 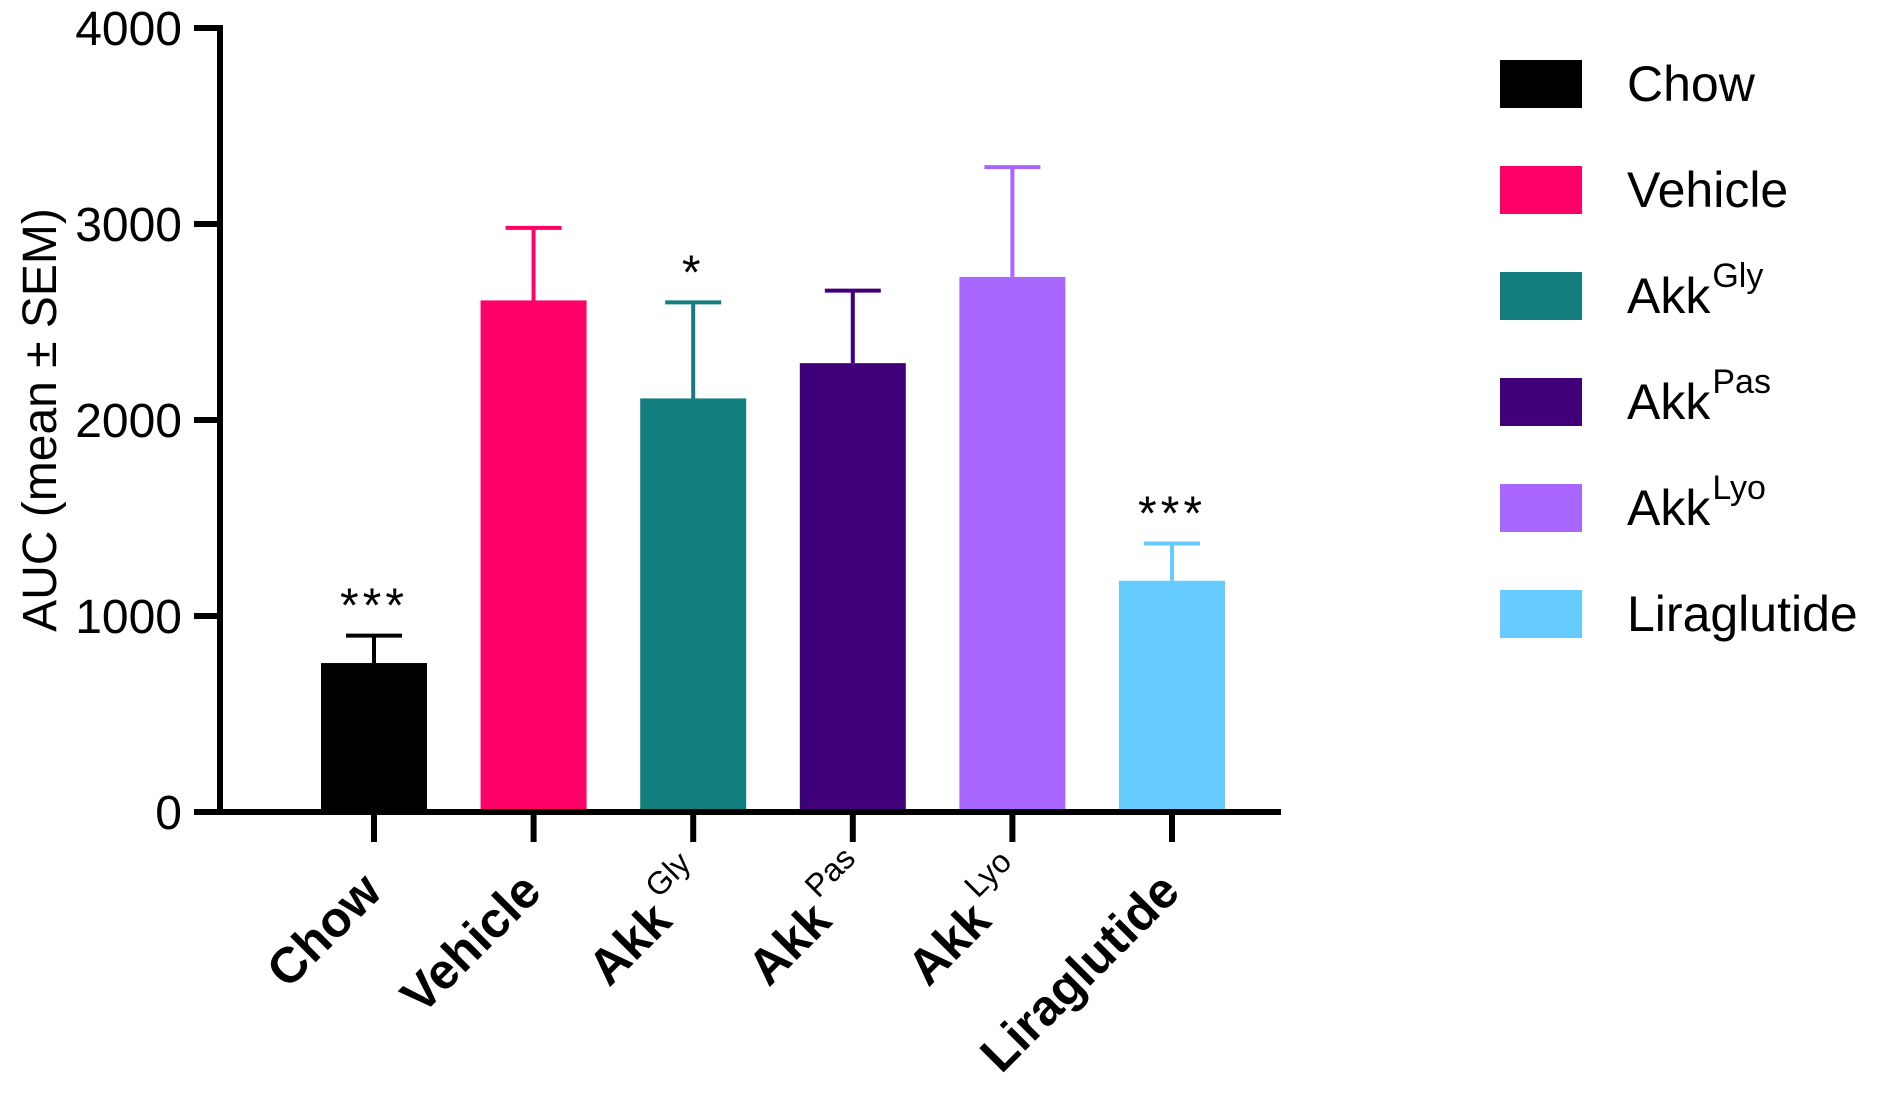 I want to click on y-tick-label: 1000, so click(x=128, y=617).